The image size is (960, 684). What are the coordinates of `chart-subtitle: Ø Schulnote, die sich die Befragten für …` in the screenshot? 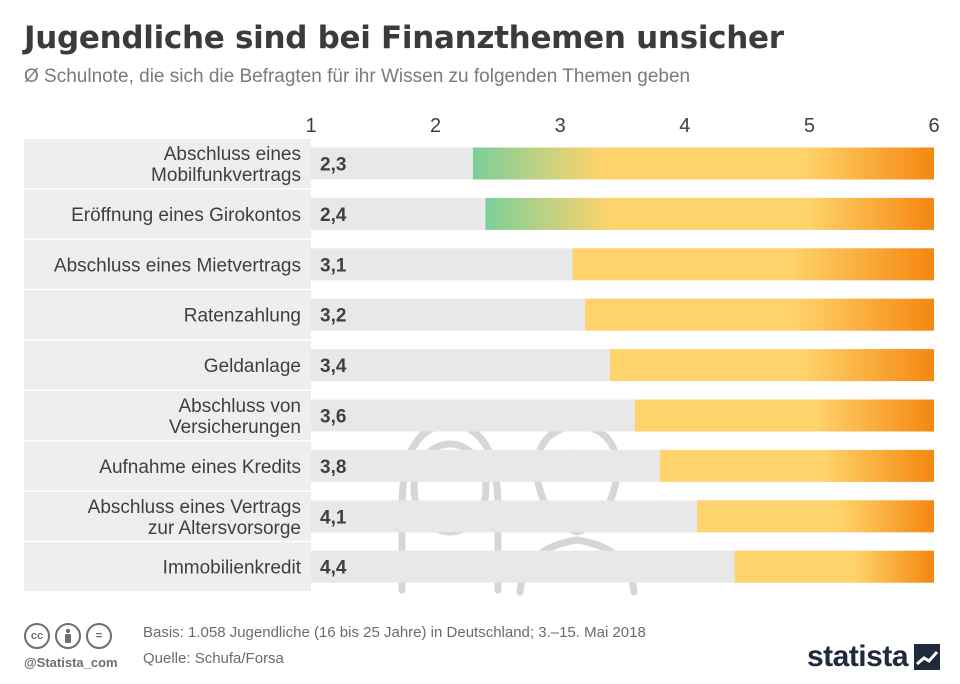 It's located at (357, 76).